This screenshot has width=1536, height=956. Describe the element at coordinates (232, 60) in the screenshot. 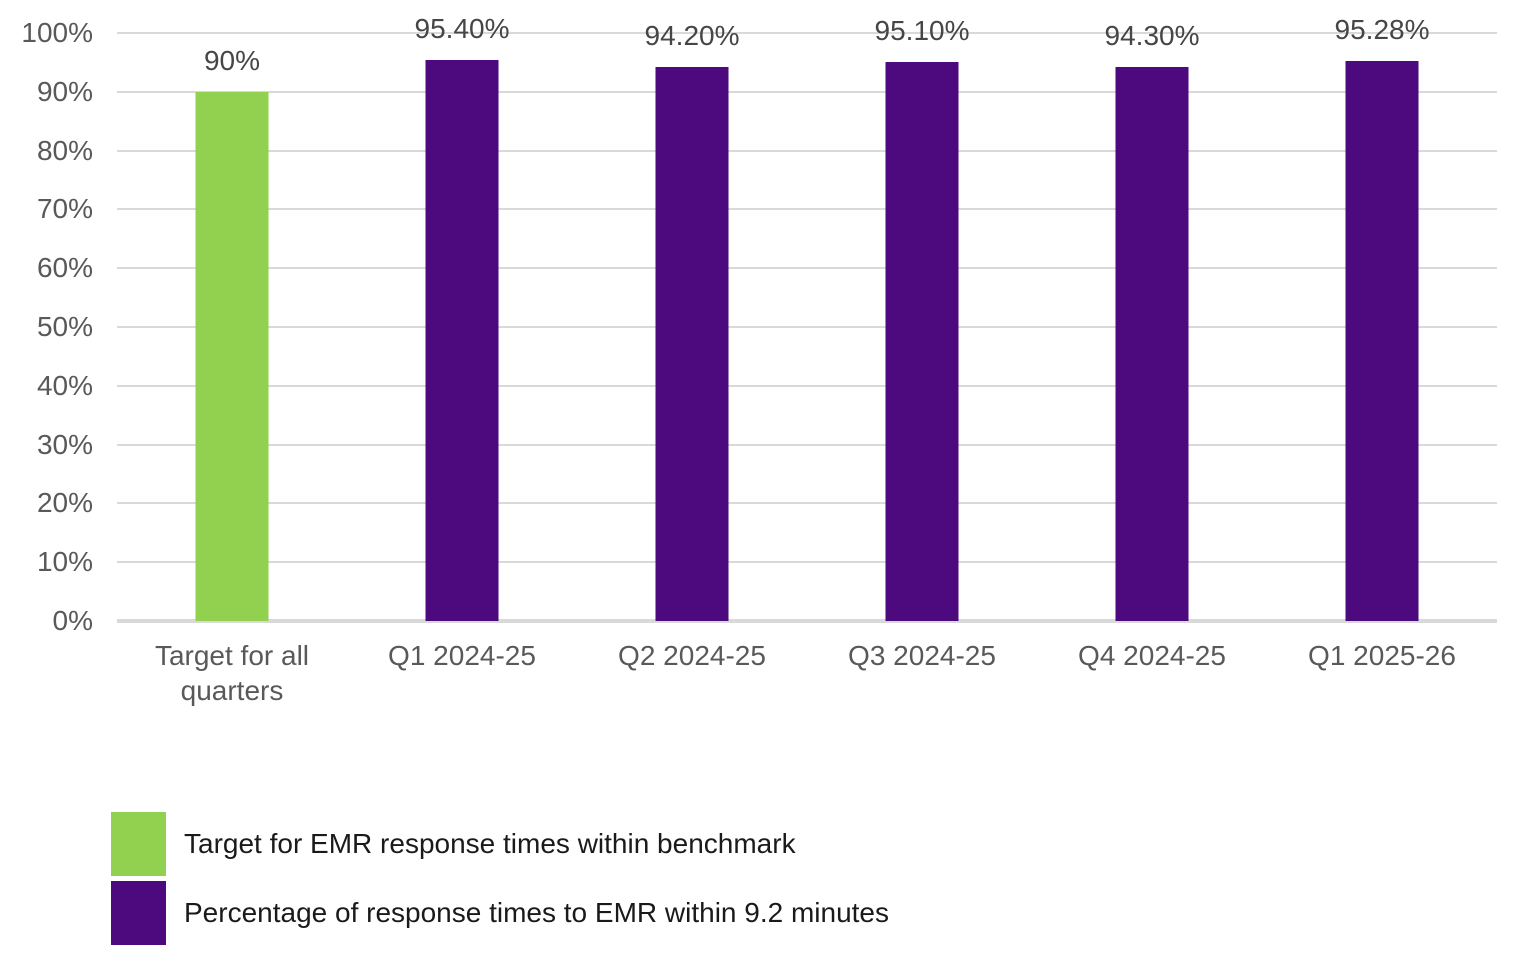

I see `bar-data-label: 90%` at that location.